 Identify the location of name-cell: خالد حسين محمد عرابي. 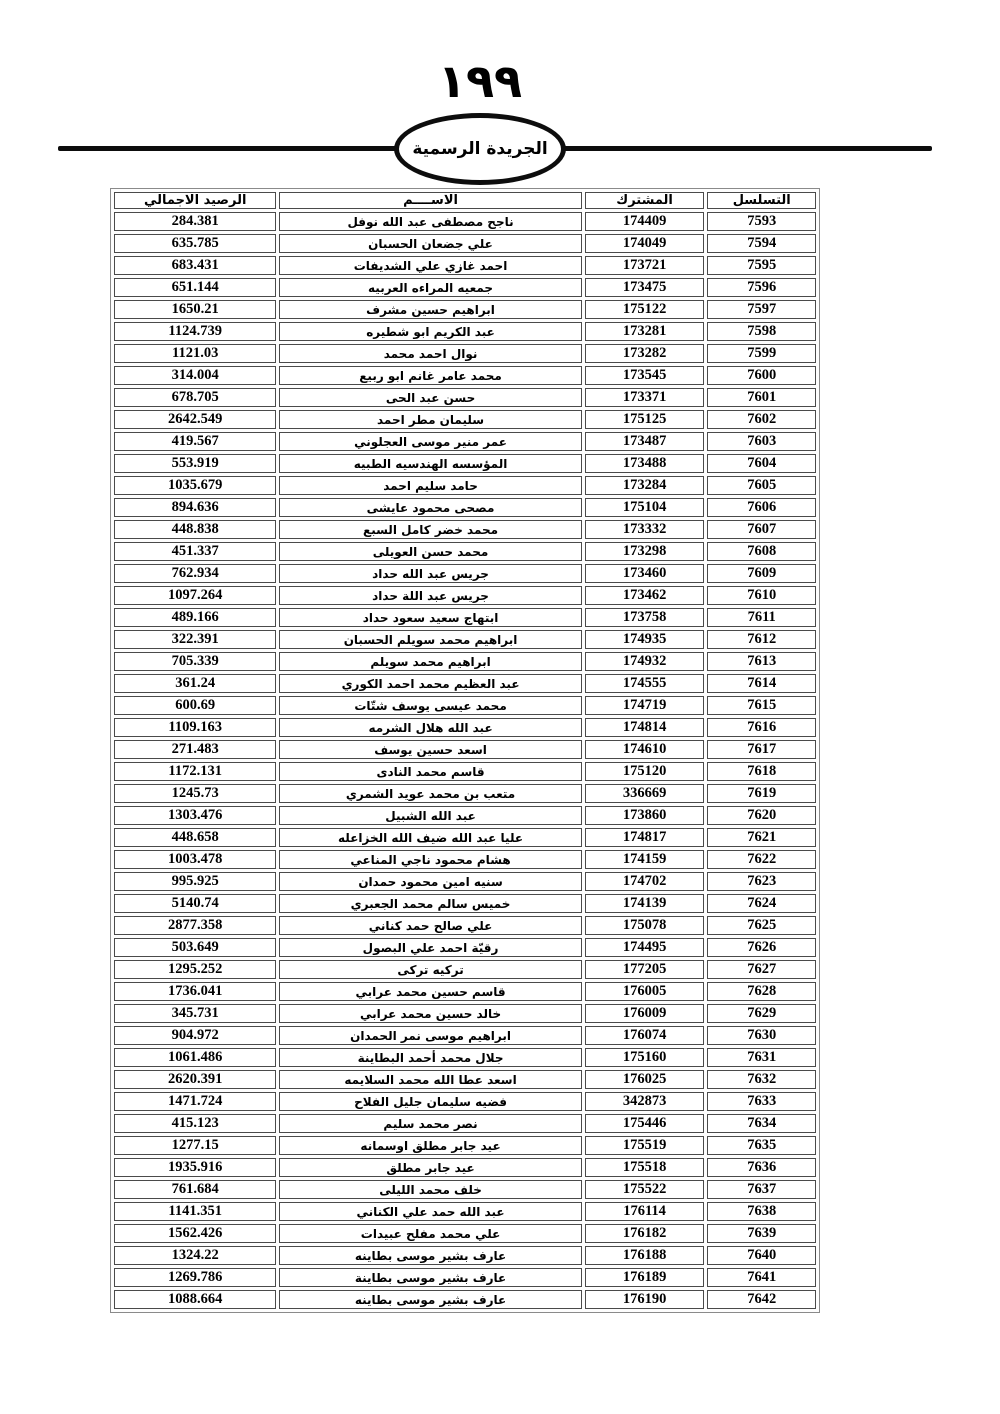
(430, 1013).